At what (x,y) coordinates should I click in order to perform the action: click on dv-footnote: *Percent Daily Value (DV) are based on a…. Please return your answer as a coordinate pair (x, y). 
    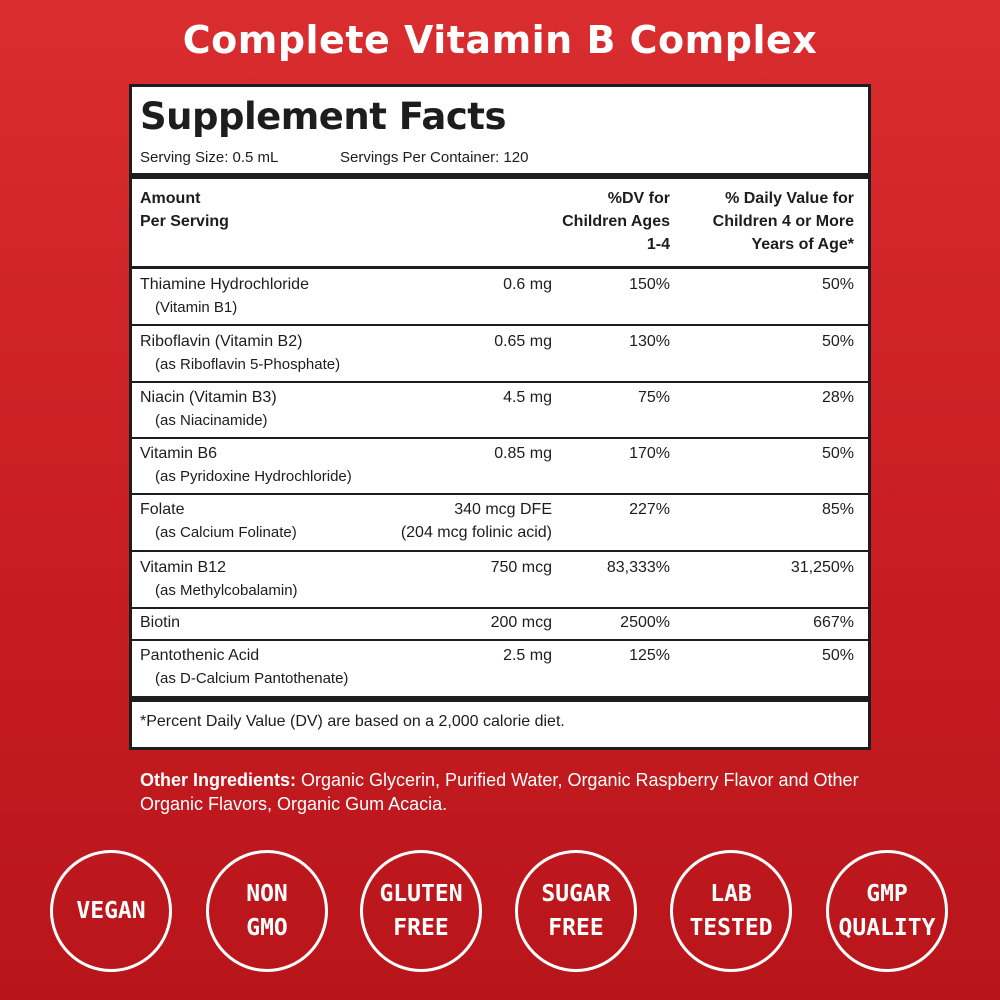
    Looking at the image, I should click on (352, 721).